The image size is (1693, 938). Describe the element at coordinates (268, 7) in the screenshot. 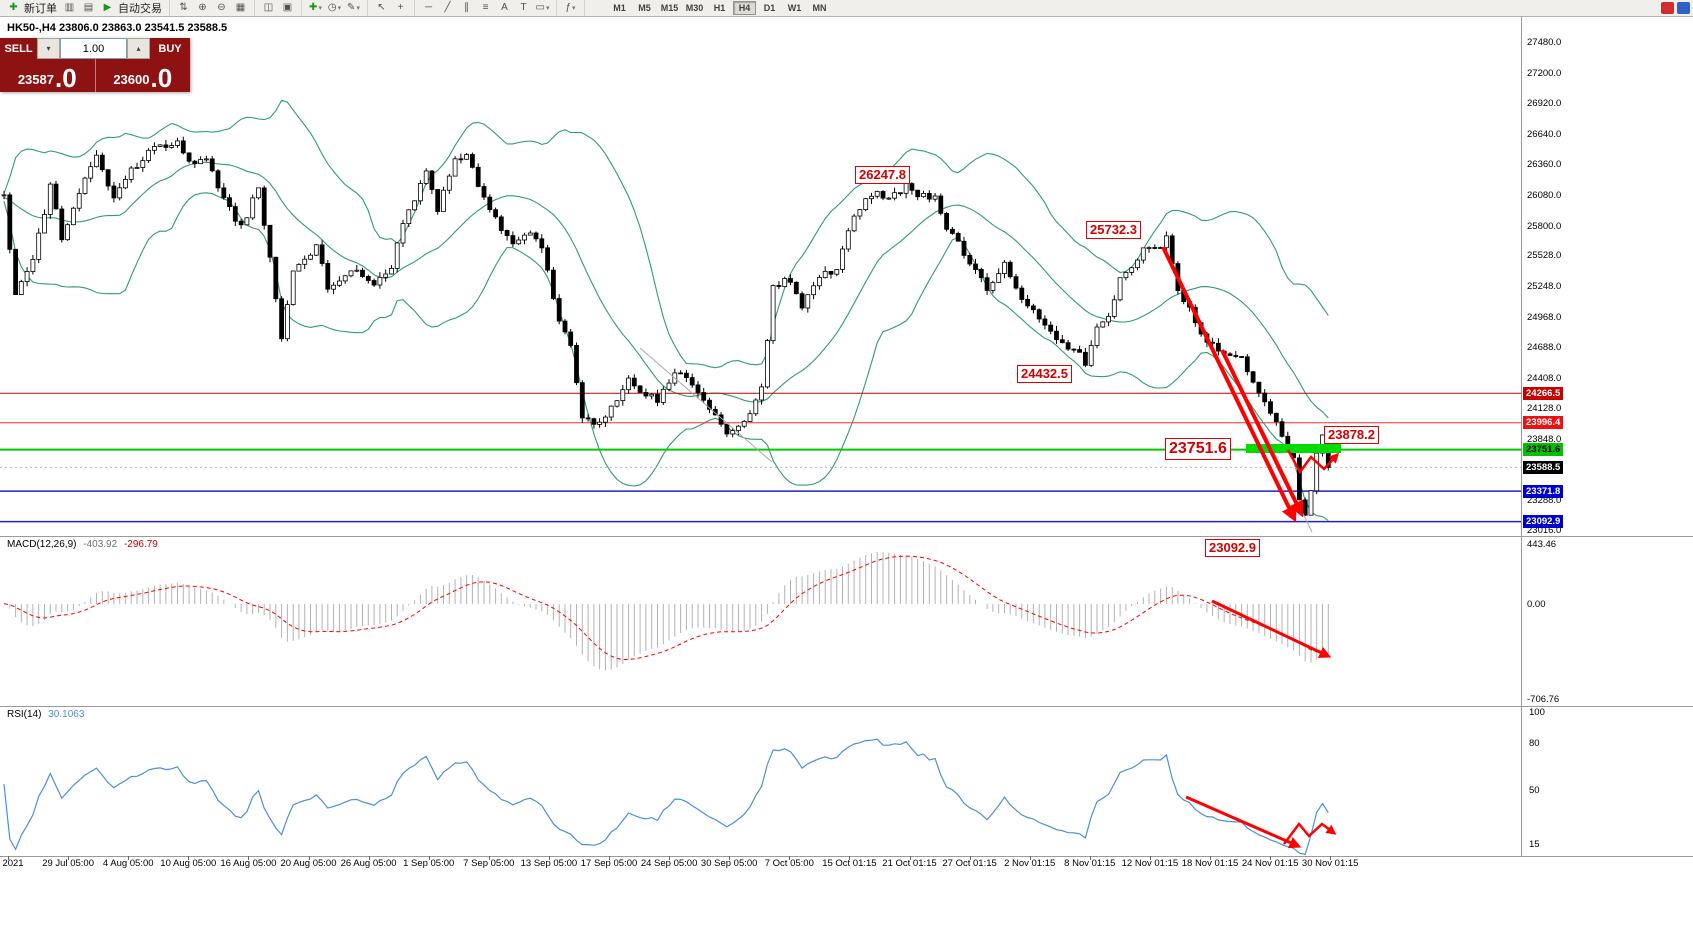

I see `new-chart-icon: ◫` at that location.